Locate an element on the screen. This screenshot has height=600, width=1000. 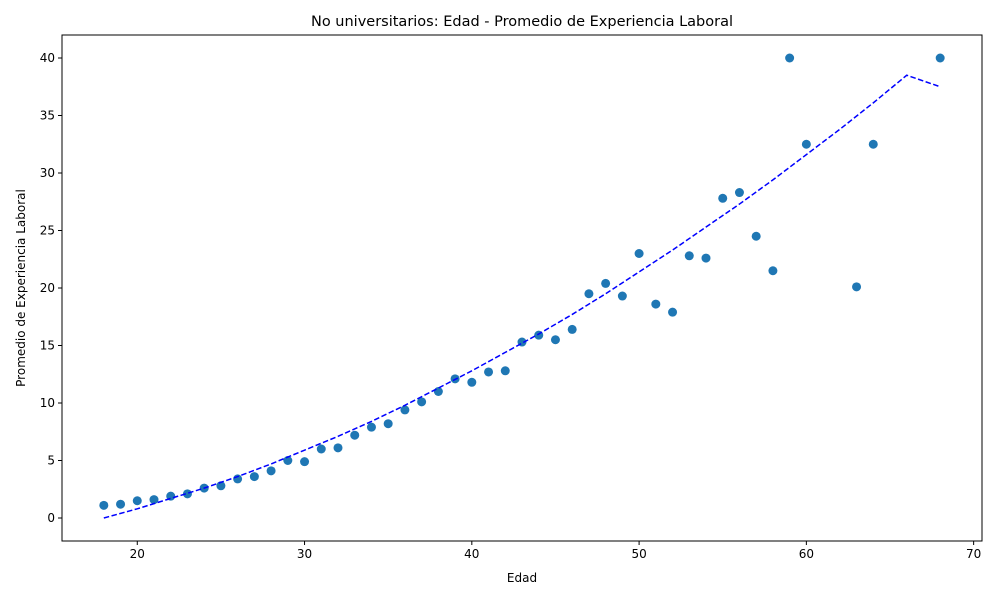
x-tick-label: 40 is located at coordinates (471, 554).